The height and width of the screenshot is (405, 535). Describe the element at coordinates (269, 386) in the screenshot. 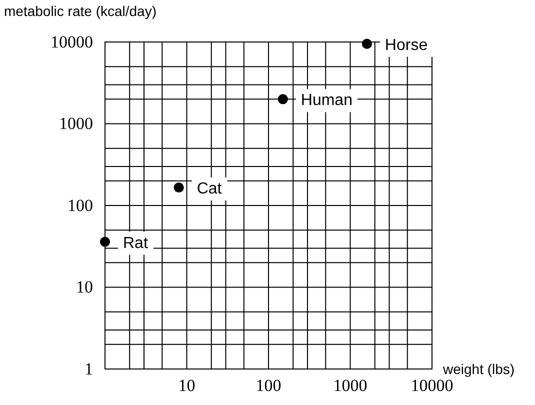

I see `x-tick-label: 100` at that location.